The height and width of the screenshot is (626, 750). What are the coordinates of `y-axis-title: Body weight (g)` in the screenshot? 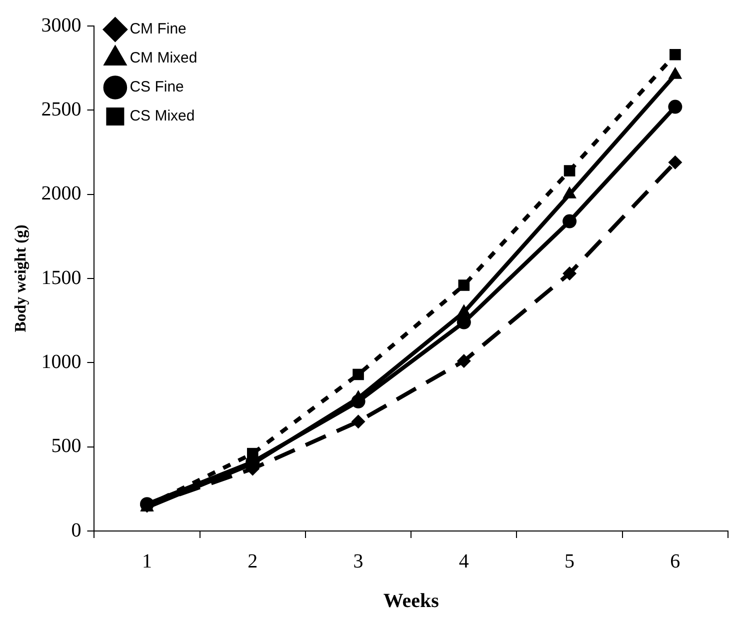 It's located at (21, 278).